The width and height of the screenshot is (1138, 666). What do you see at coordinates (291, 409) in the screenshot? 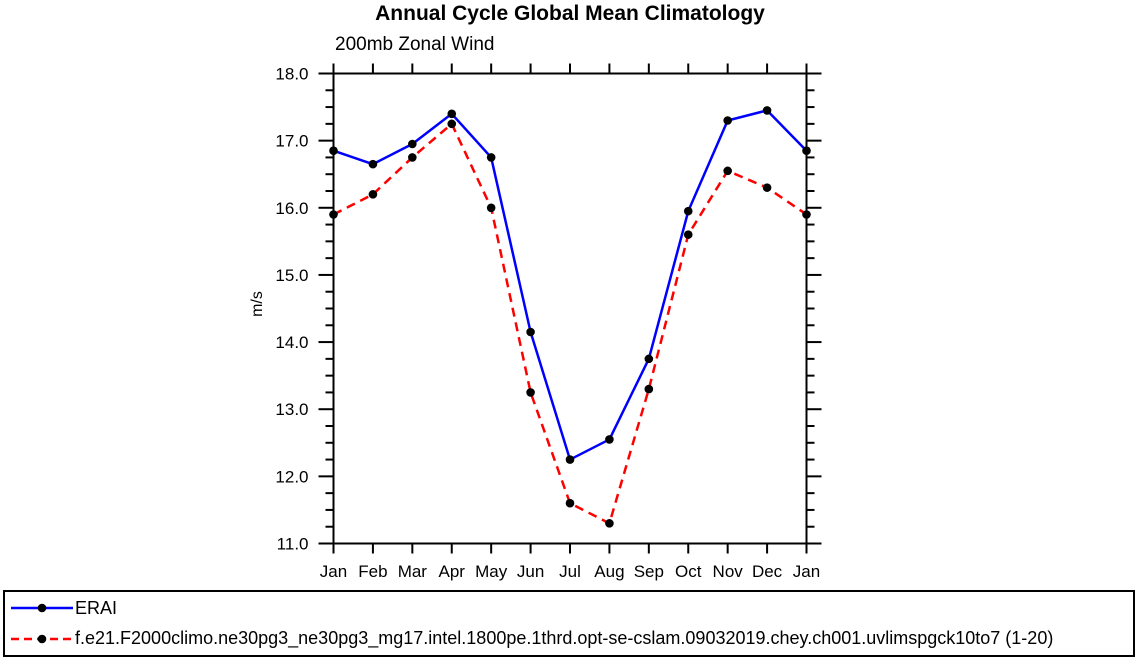
I see `y-tick-label: 13.0` at bounding box center [291, 409].